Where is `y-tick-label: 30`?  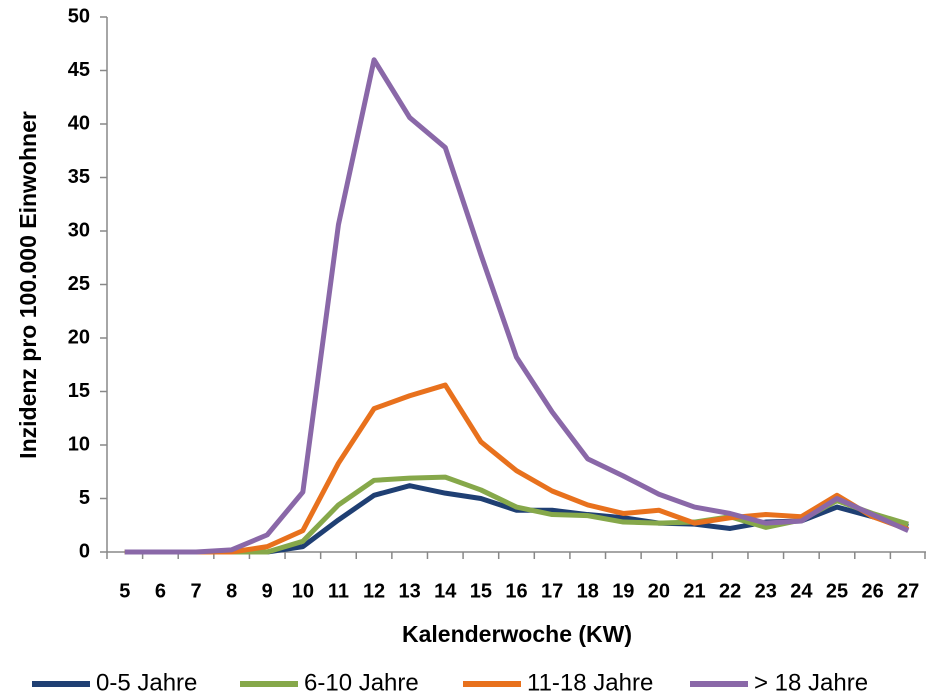
y-tick-label: 30 is located at coordinates (79, 230).